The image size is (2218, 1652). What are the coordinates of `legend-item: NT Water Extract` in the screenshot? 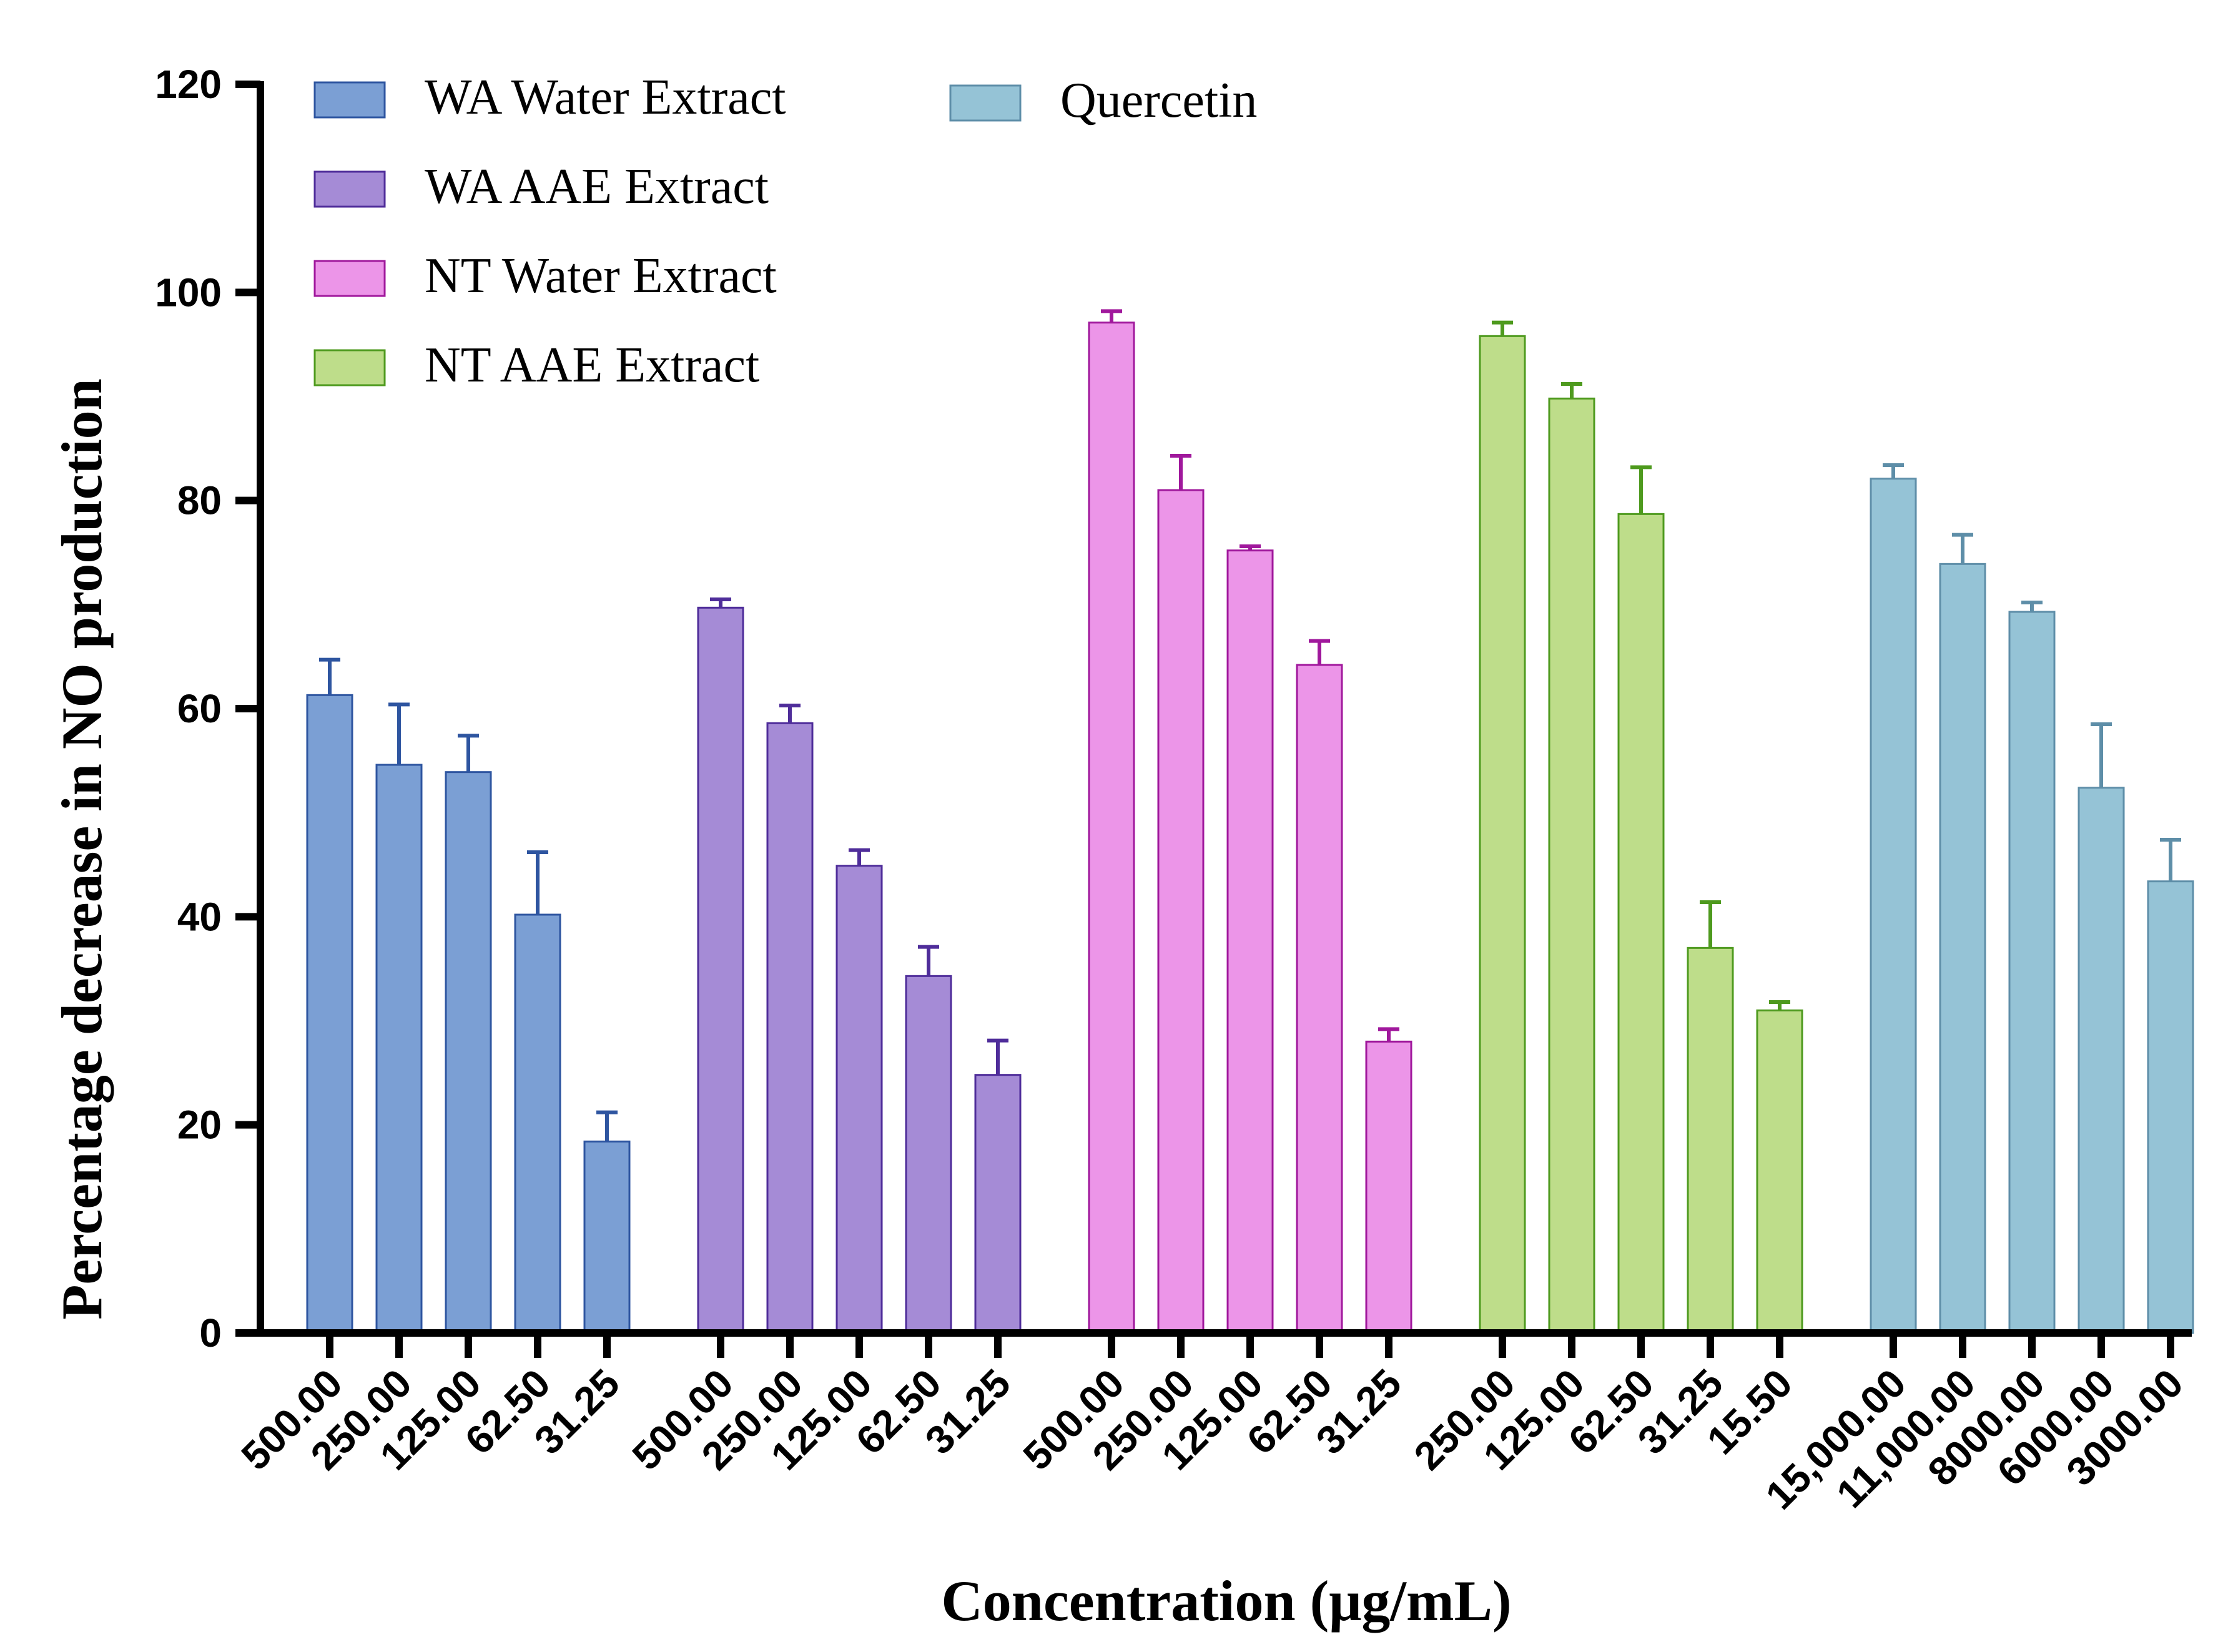 It's located at (545, 275).